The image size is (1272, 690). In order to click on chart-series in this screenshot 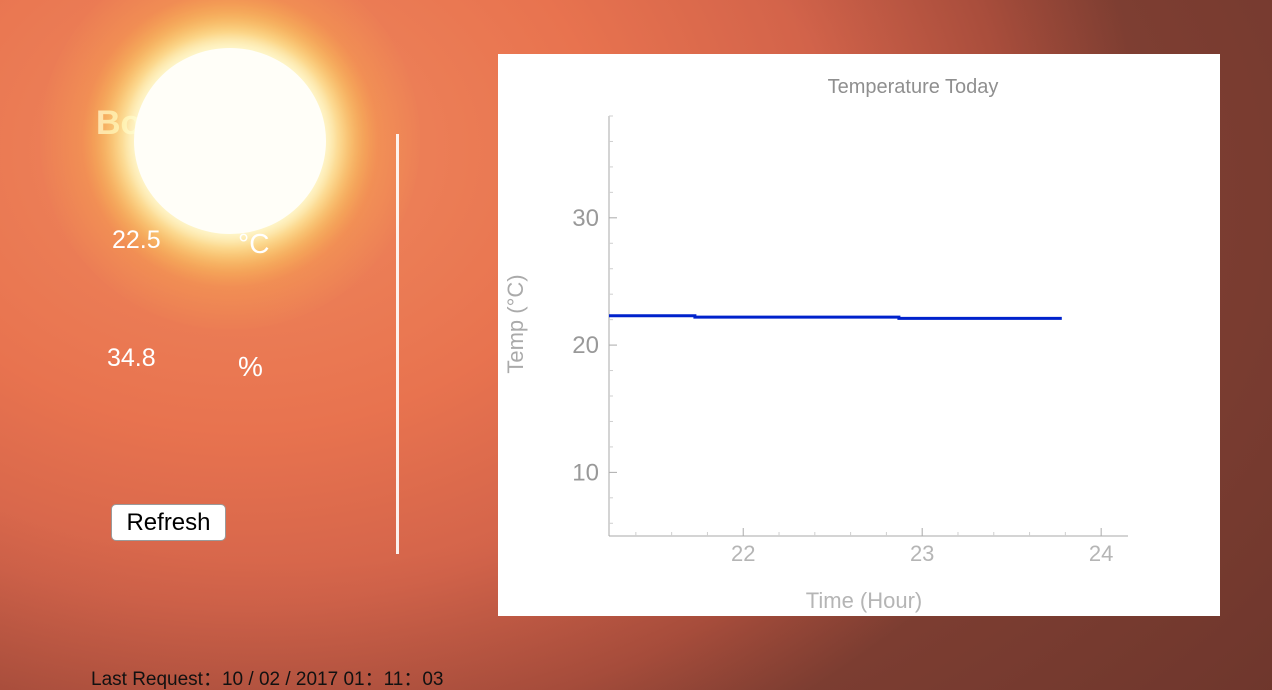, I will do `click(835, 317)`.